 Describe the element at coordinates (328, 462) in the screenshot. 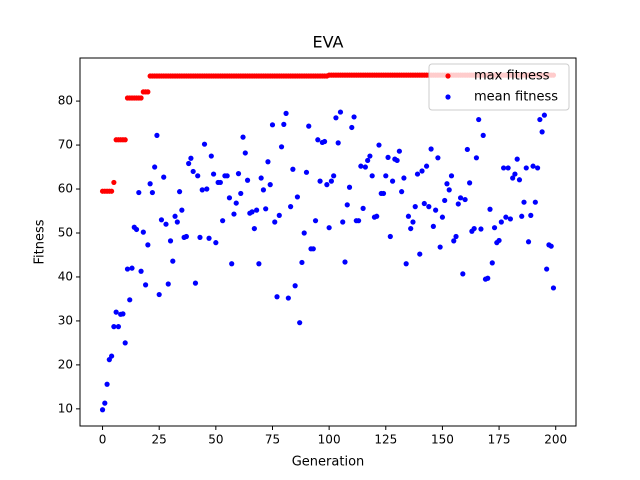

I see `x-axis-label: Generation` at that location.